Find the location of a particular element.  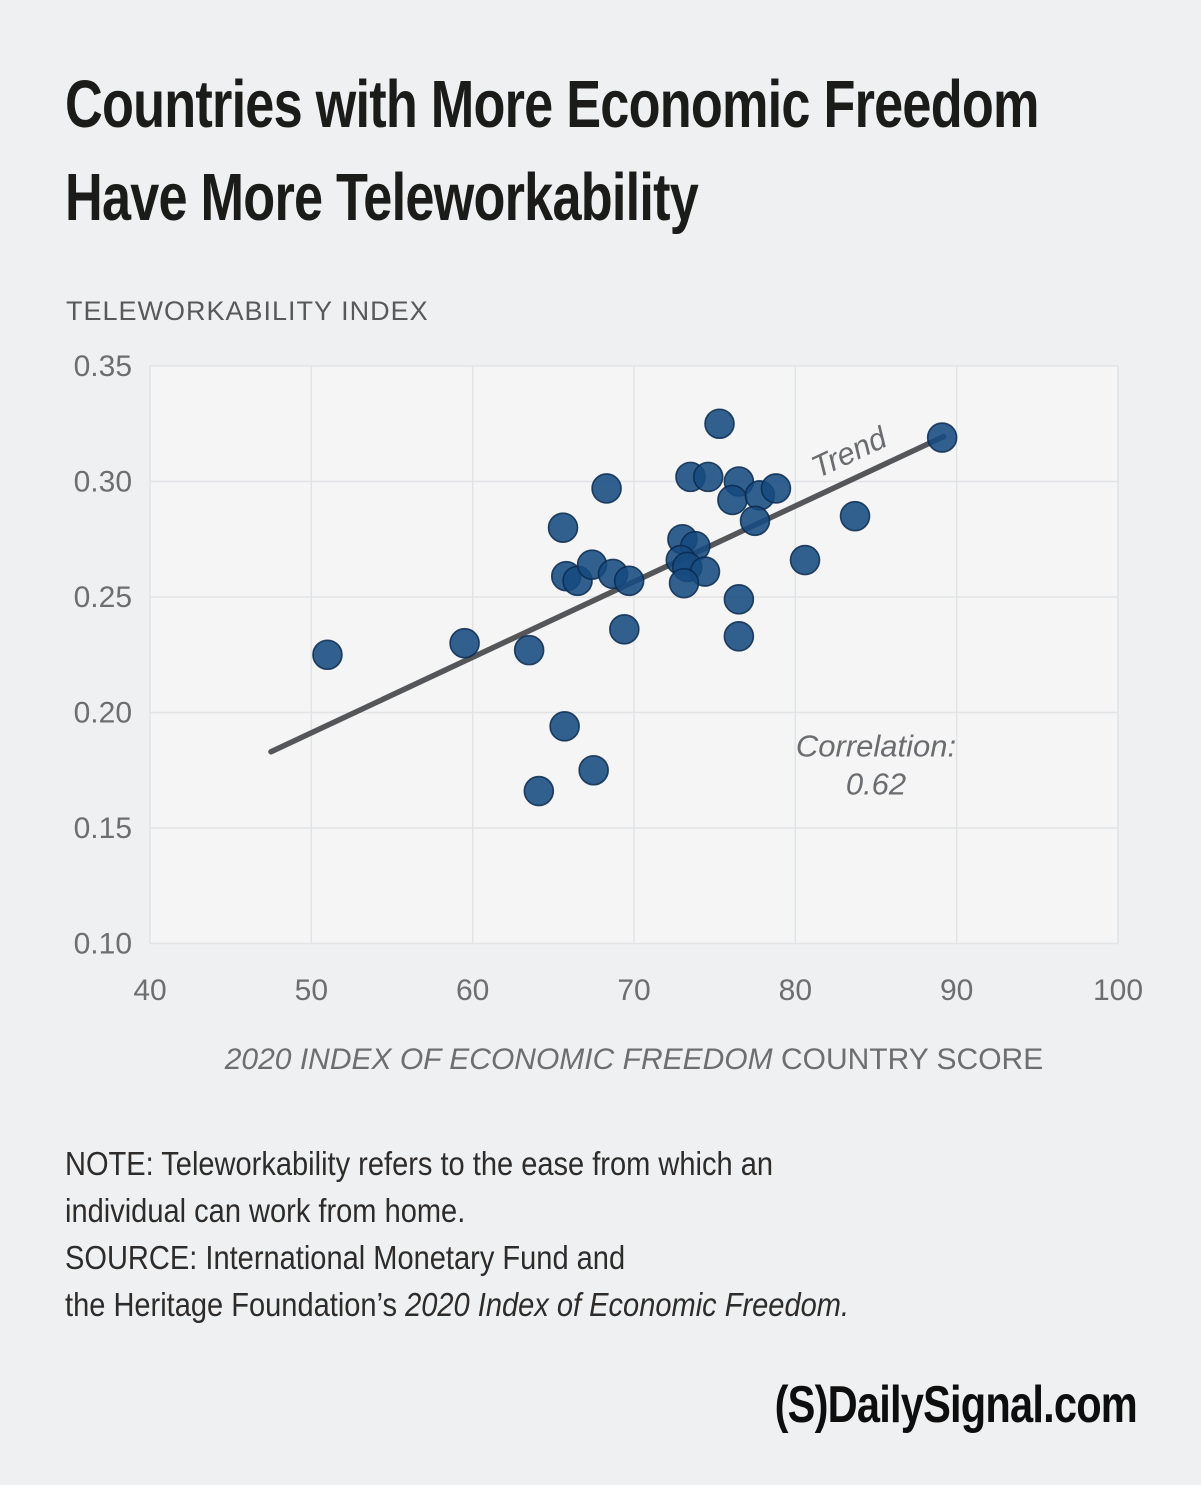

y-tick-label: 0.30 is located at coordinates (103, 482).